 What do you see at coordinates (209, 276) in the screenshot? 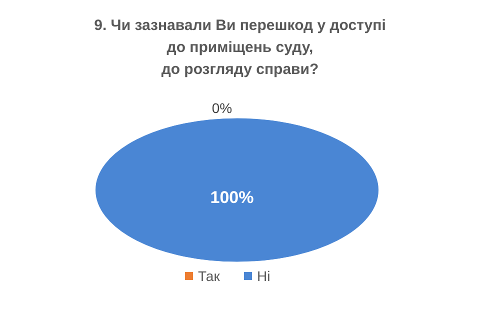
I see `legend-label: Так` at bounding box center [209, 276].